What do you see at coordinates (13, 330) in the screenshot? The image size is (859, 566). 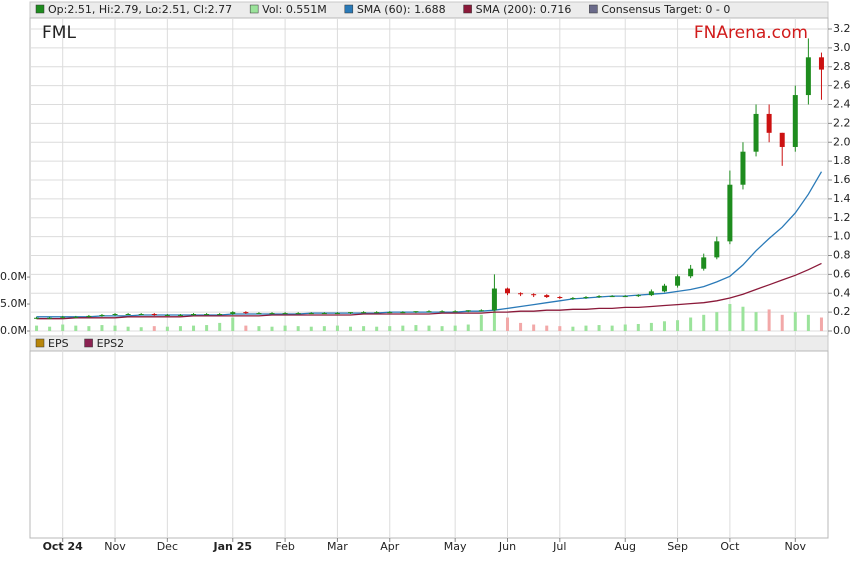 I see `y2-tick-label: 0.0M` at bounding box center [13, 330].